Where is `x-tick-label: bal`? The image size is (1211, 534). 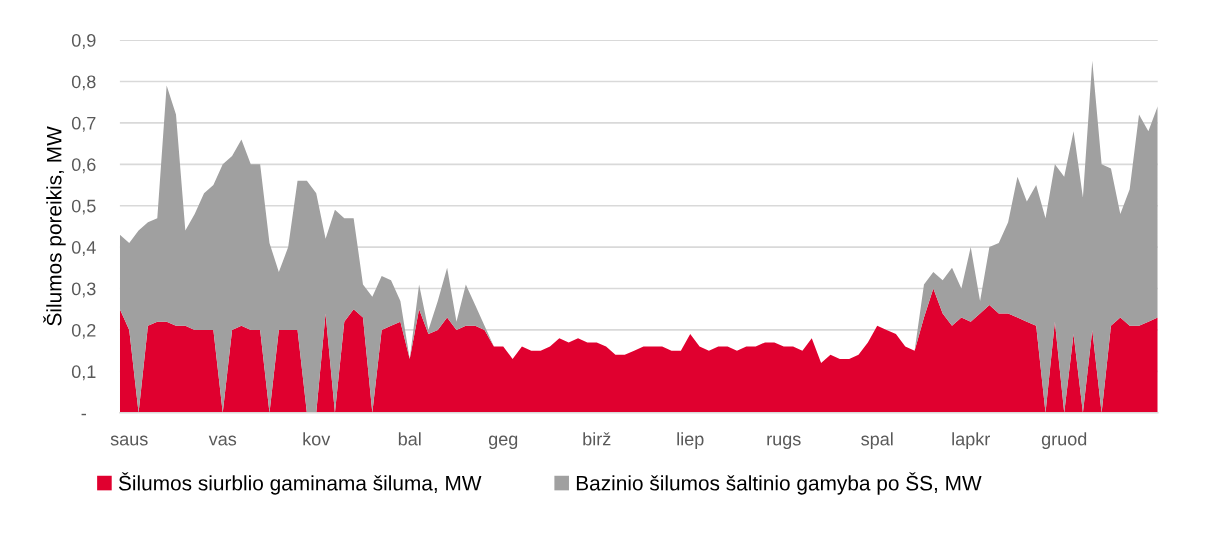
x-tick-label: bal is located at coordinates (409, 439).